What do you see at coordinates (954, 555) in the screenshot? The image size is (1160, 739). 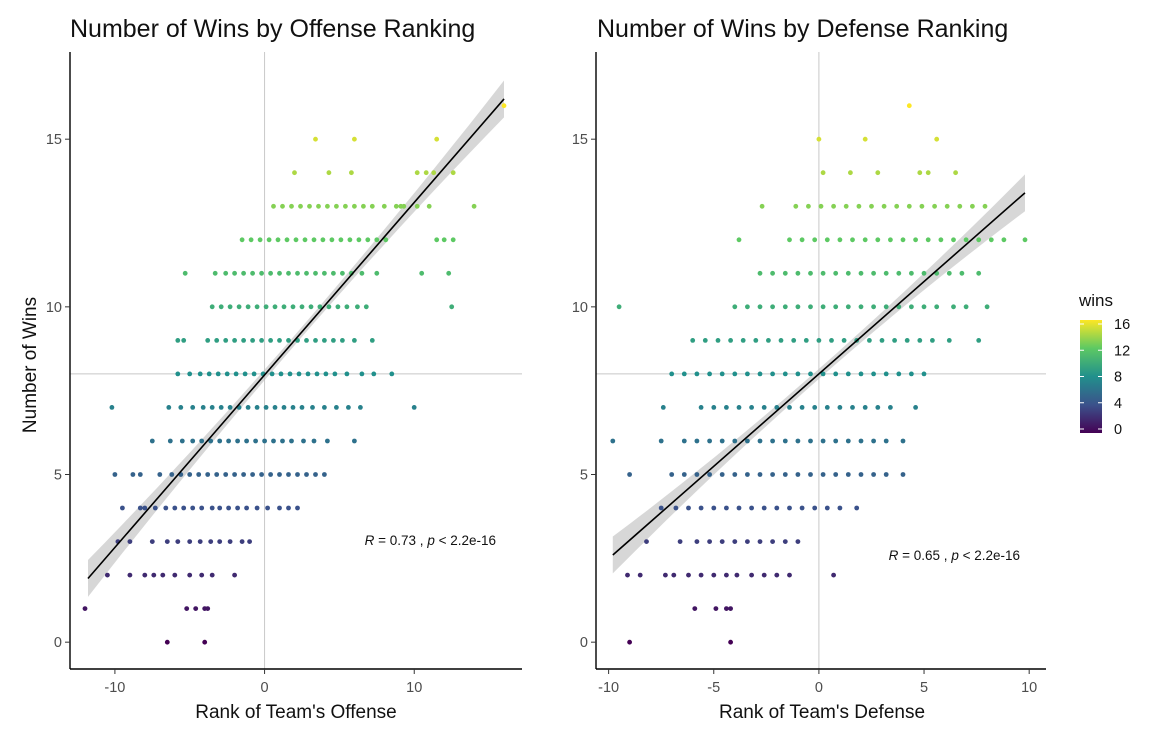 I see `correlation-annotation: R = 0.65 , p < 2.2e-16` at bounding box center [954, 555].